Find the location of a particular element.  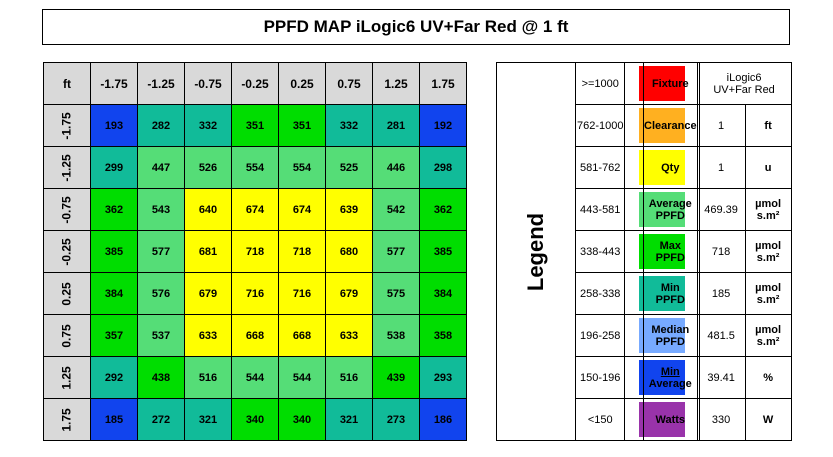

stats-label: Min Average is located at coordinates (670, 377).